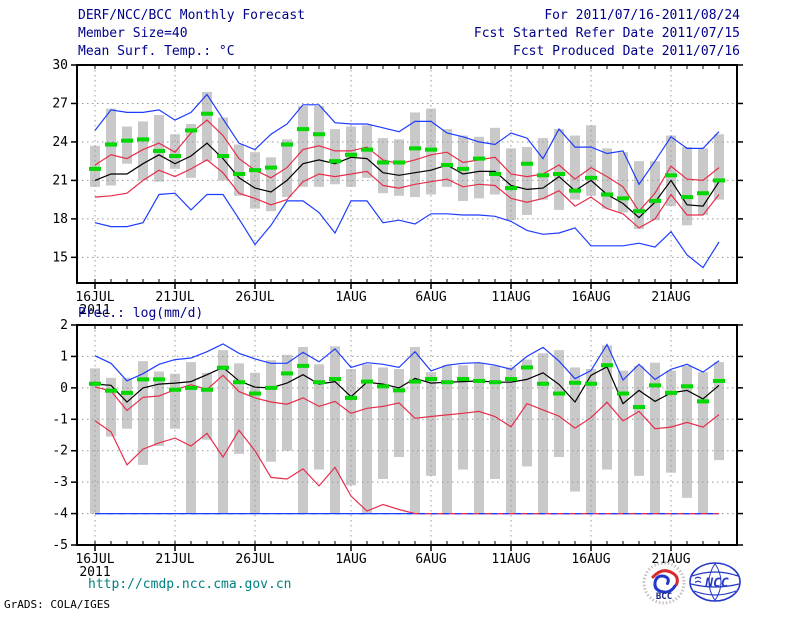  I want to click on y-tick-label: 0, so click(64, 388).